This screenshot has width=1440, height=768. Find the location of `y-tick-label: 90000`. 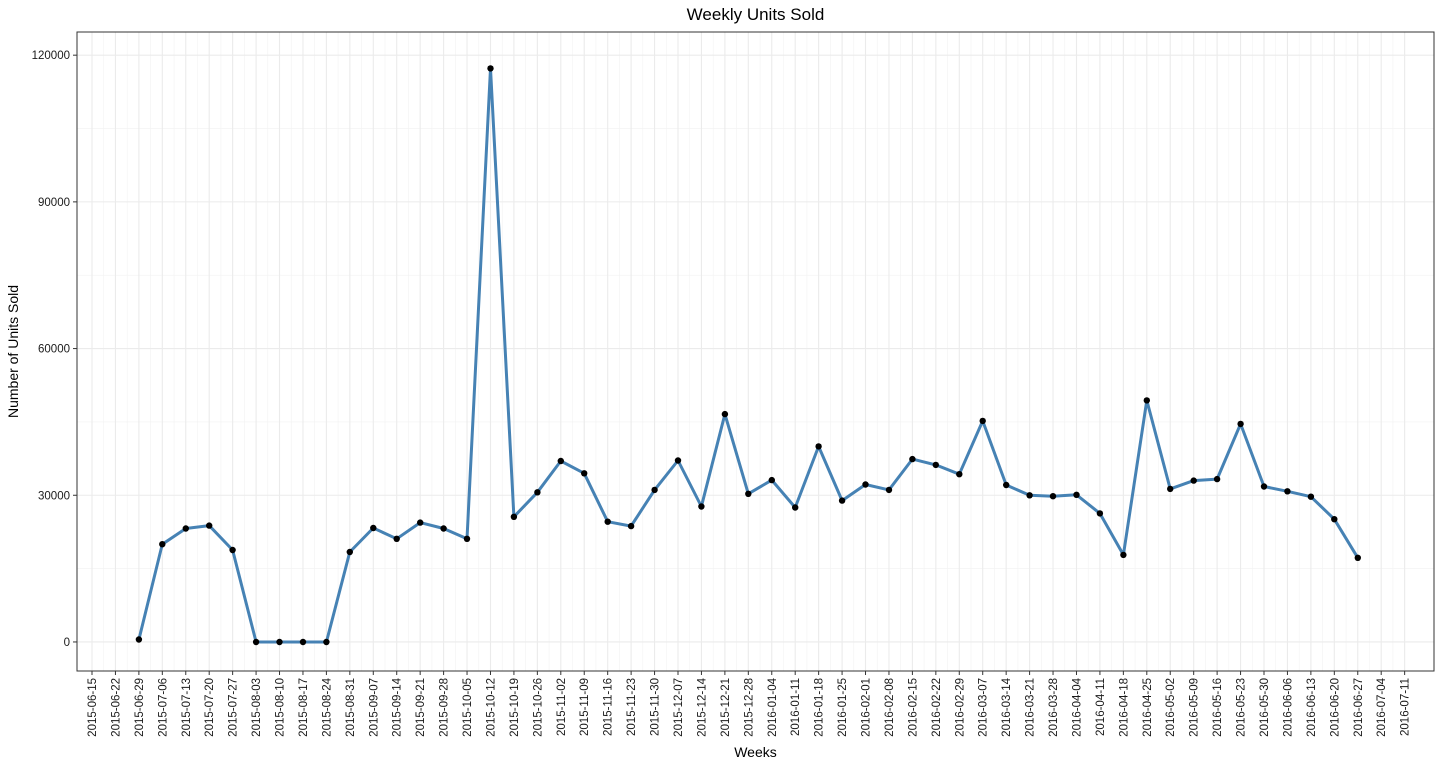

y-tick-label: 90000 is located at coordinates (54, 203).